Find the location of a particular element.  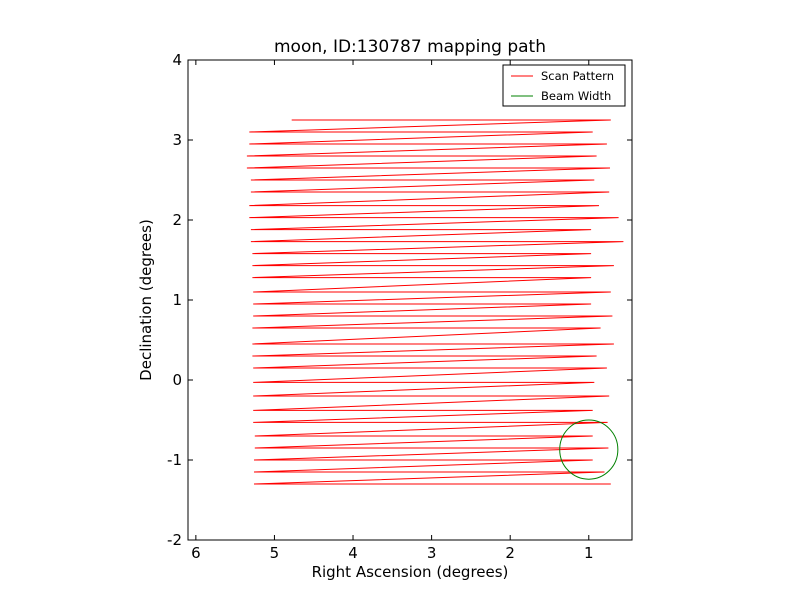

y-tick-label: -1 is located at coordinates (174, 460).